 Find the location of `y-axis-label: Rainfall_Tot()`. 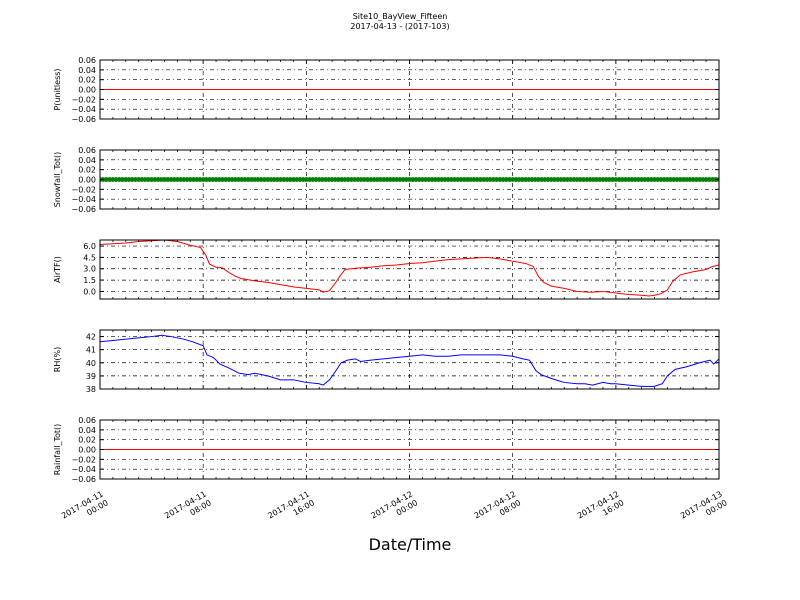

y-axis-label: Rainfall_Tot() is located at coordinates (57, 450).